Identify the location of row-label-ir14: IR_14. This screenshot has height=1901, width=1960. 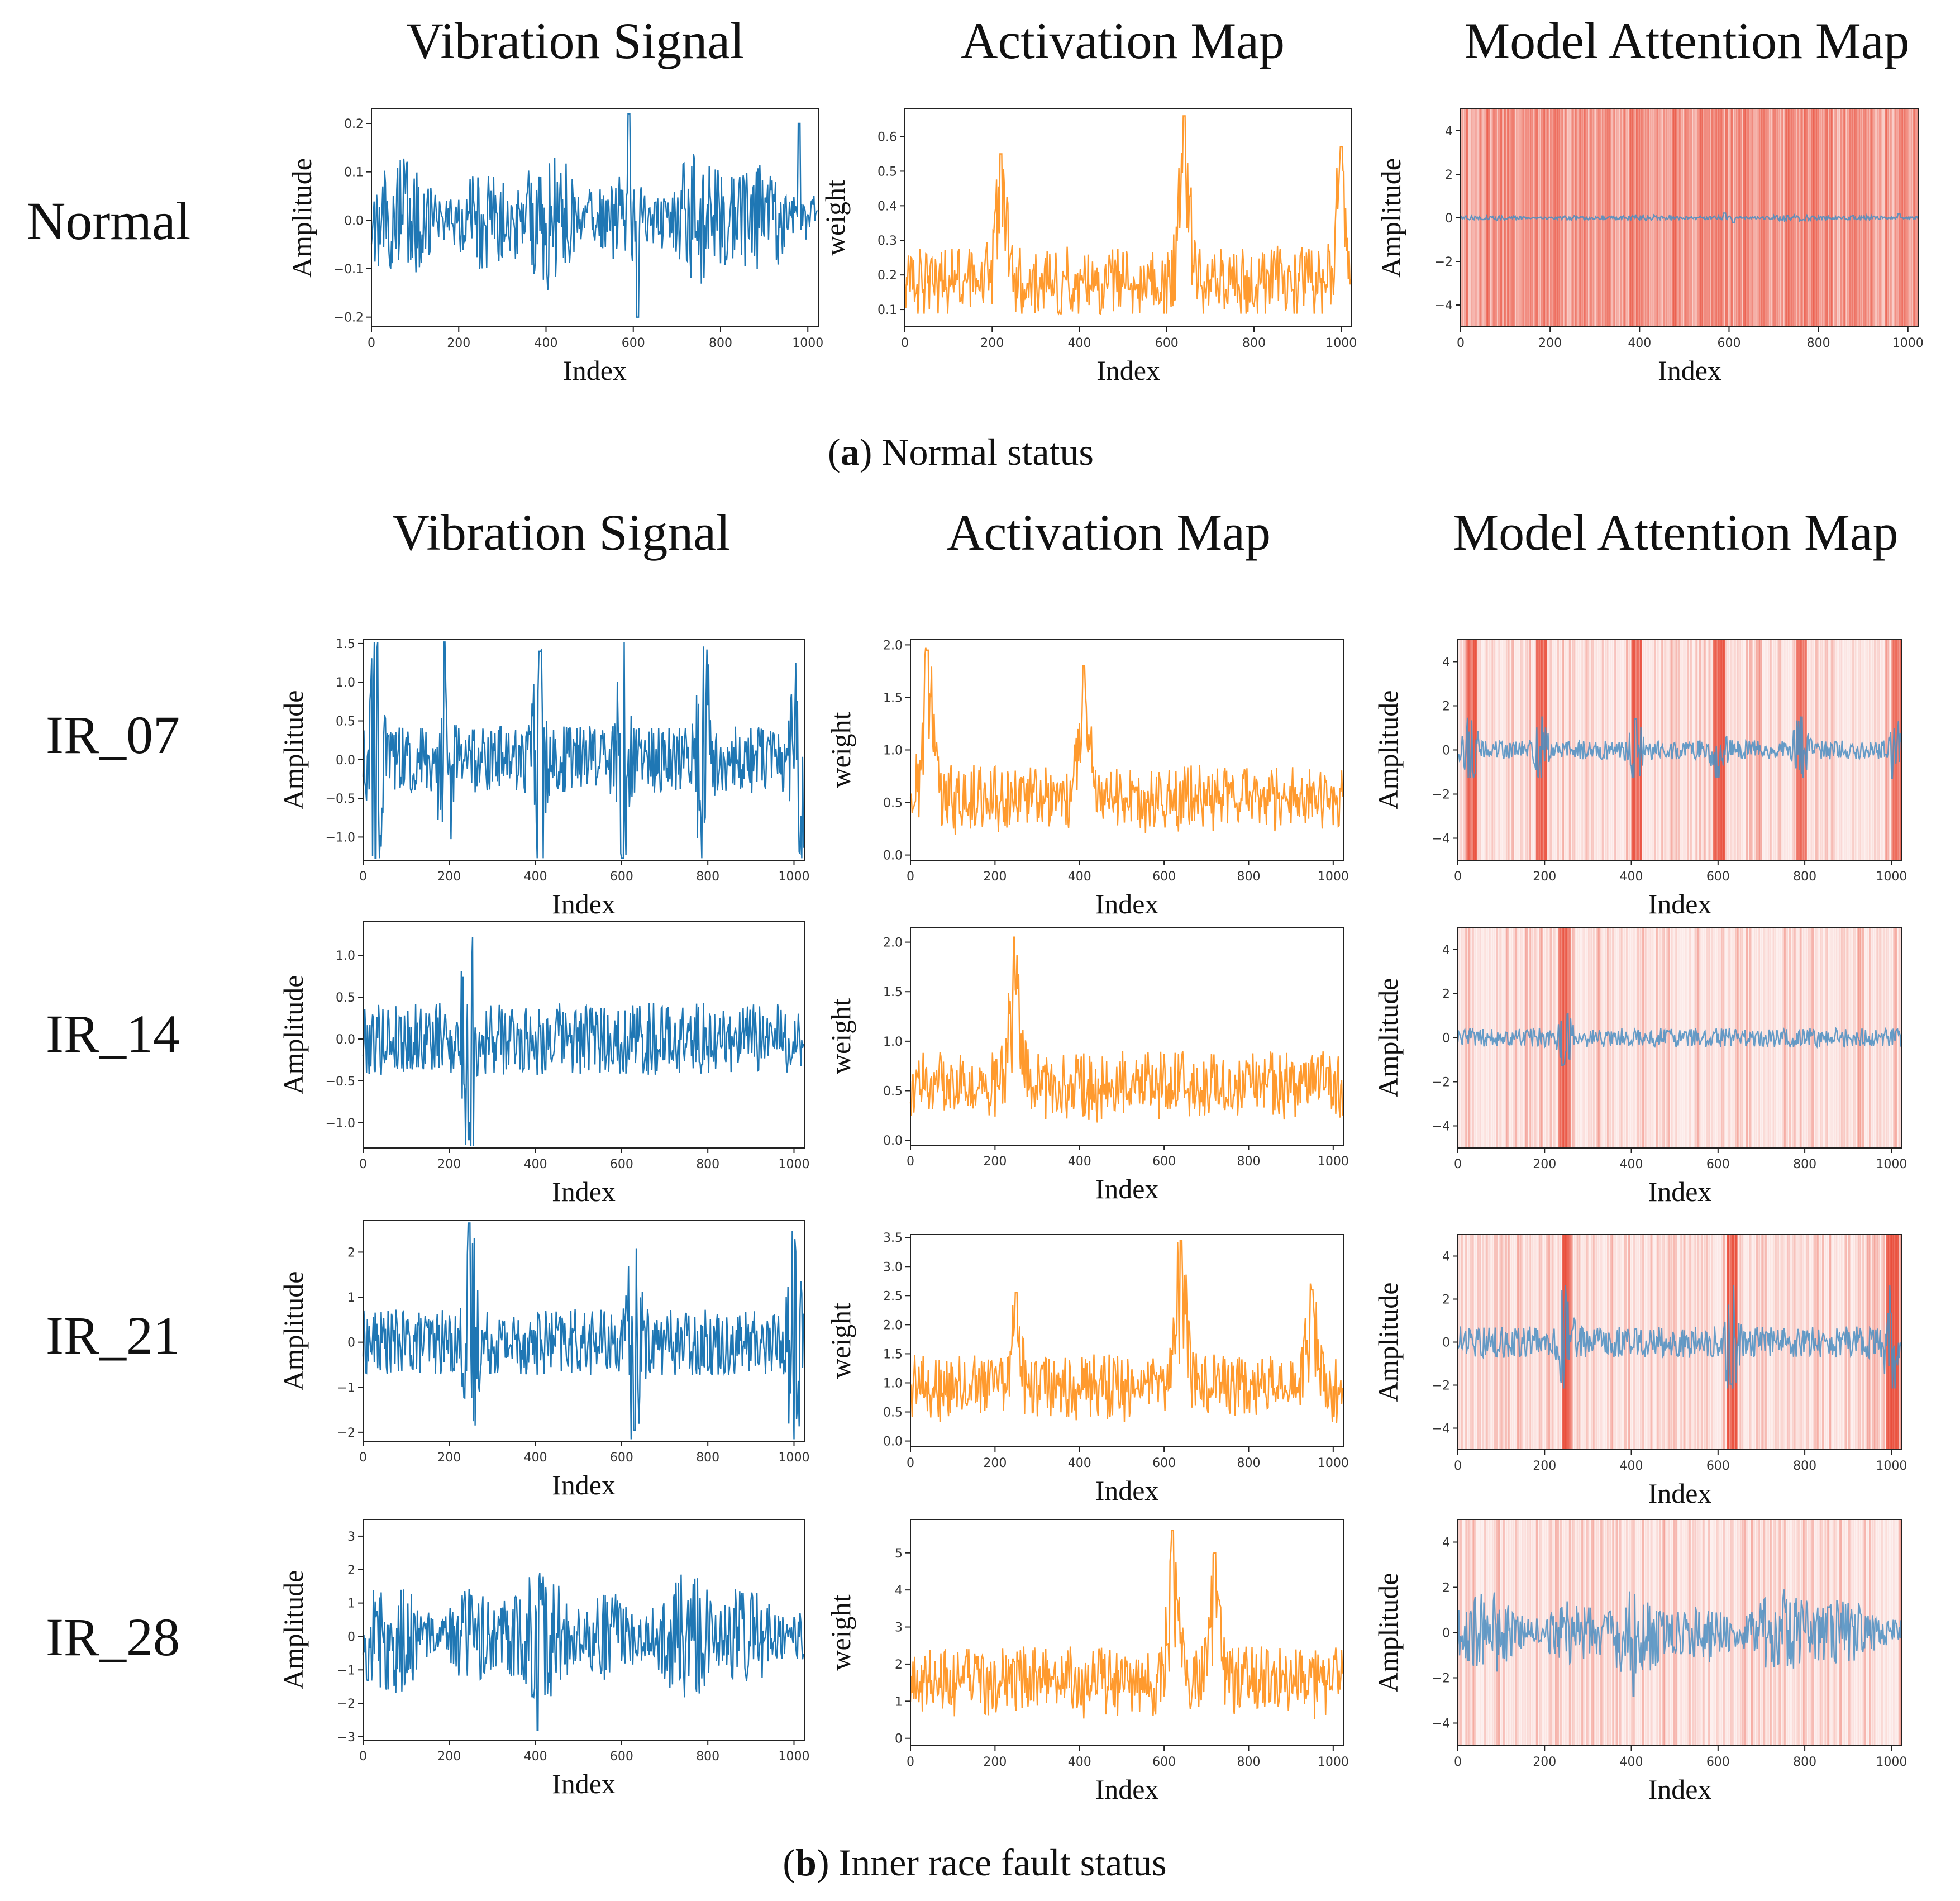
(113, 1034).